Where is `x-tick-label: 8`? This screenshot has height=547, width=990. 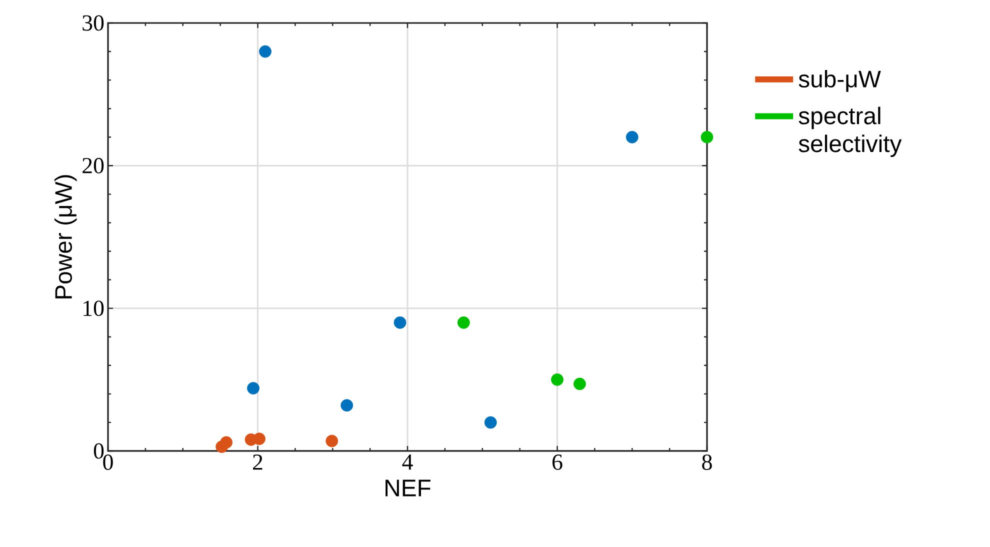 x-tick-label: 8 is located at coordinates (707, 462).